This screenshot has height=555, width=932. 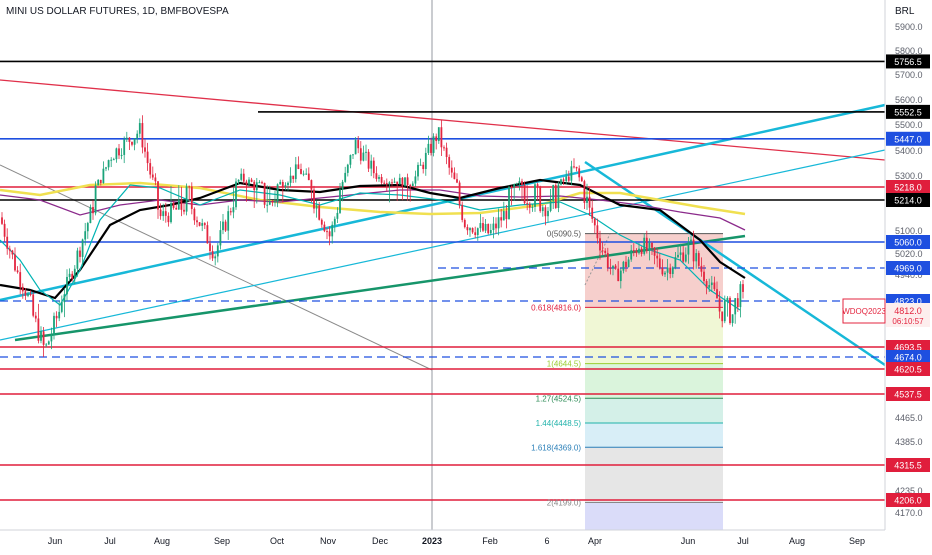 I want to click on x-tick-label: Feb, so click(x=490, y=541).